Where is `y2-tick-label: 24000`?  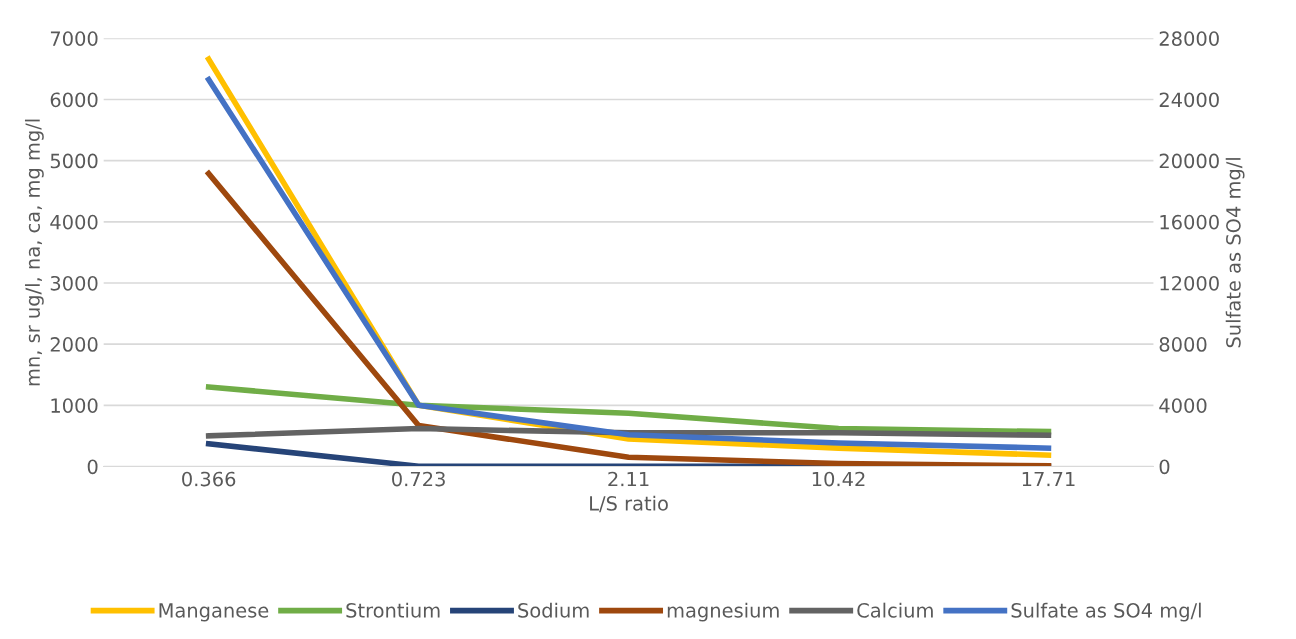 y2-tick-label: 24000 is located at coordinates (1189, 100).